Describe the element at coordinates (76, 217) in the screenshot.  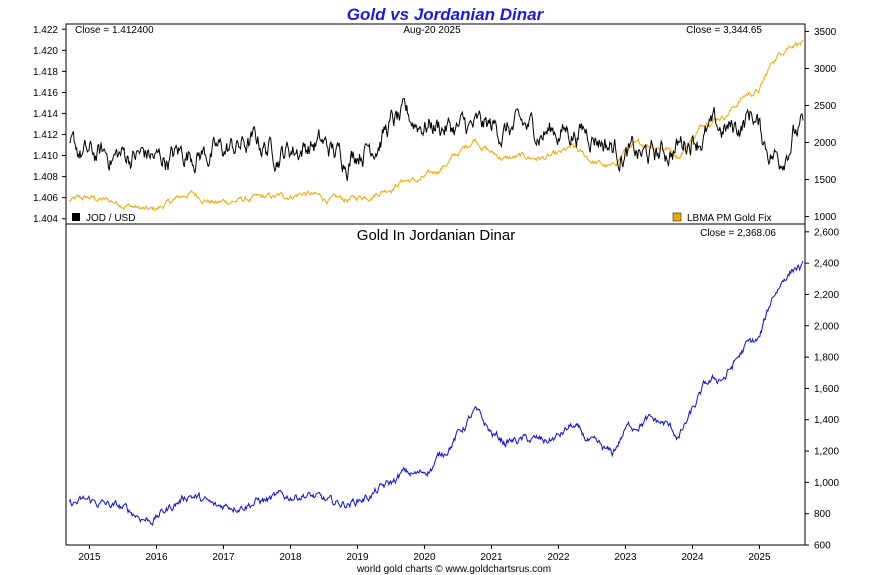
I see `legend-jod-swatch` at that location.